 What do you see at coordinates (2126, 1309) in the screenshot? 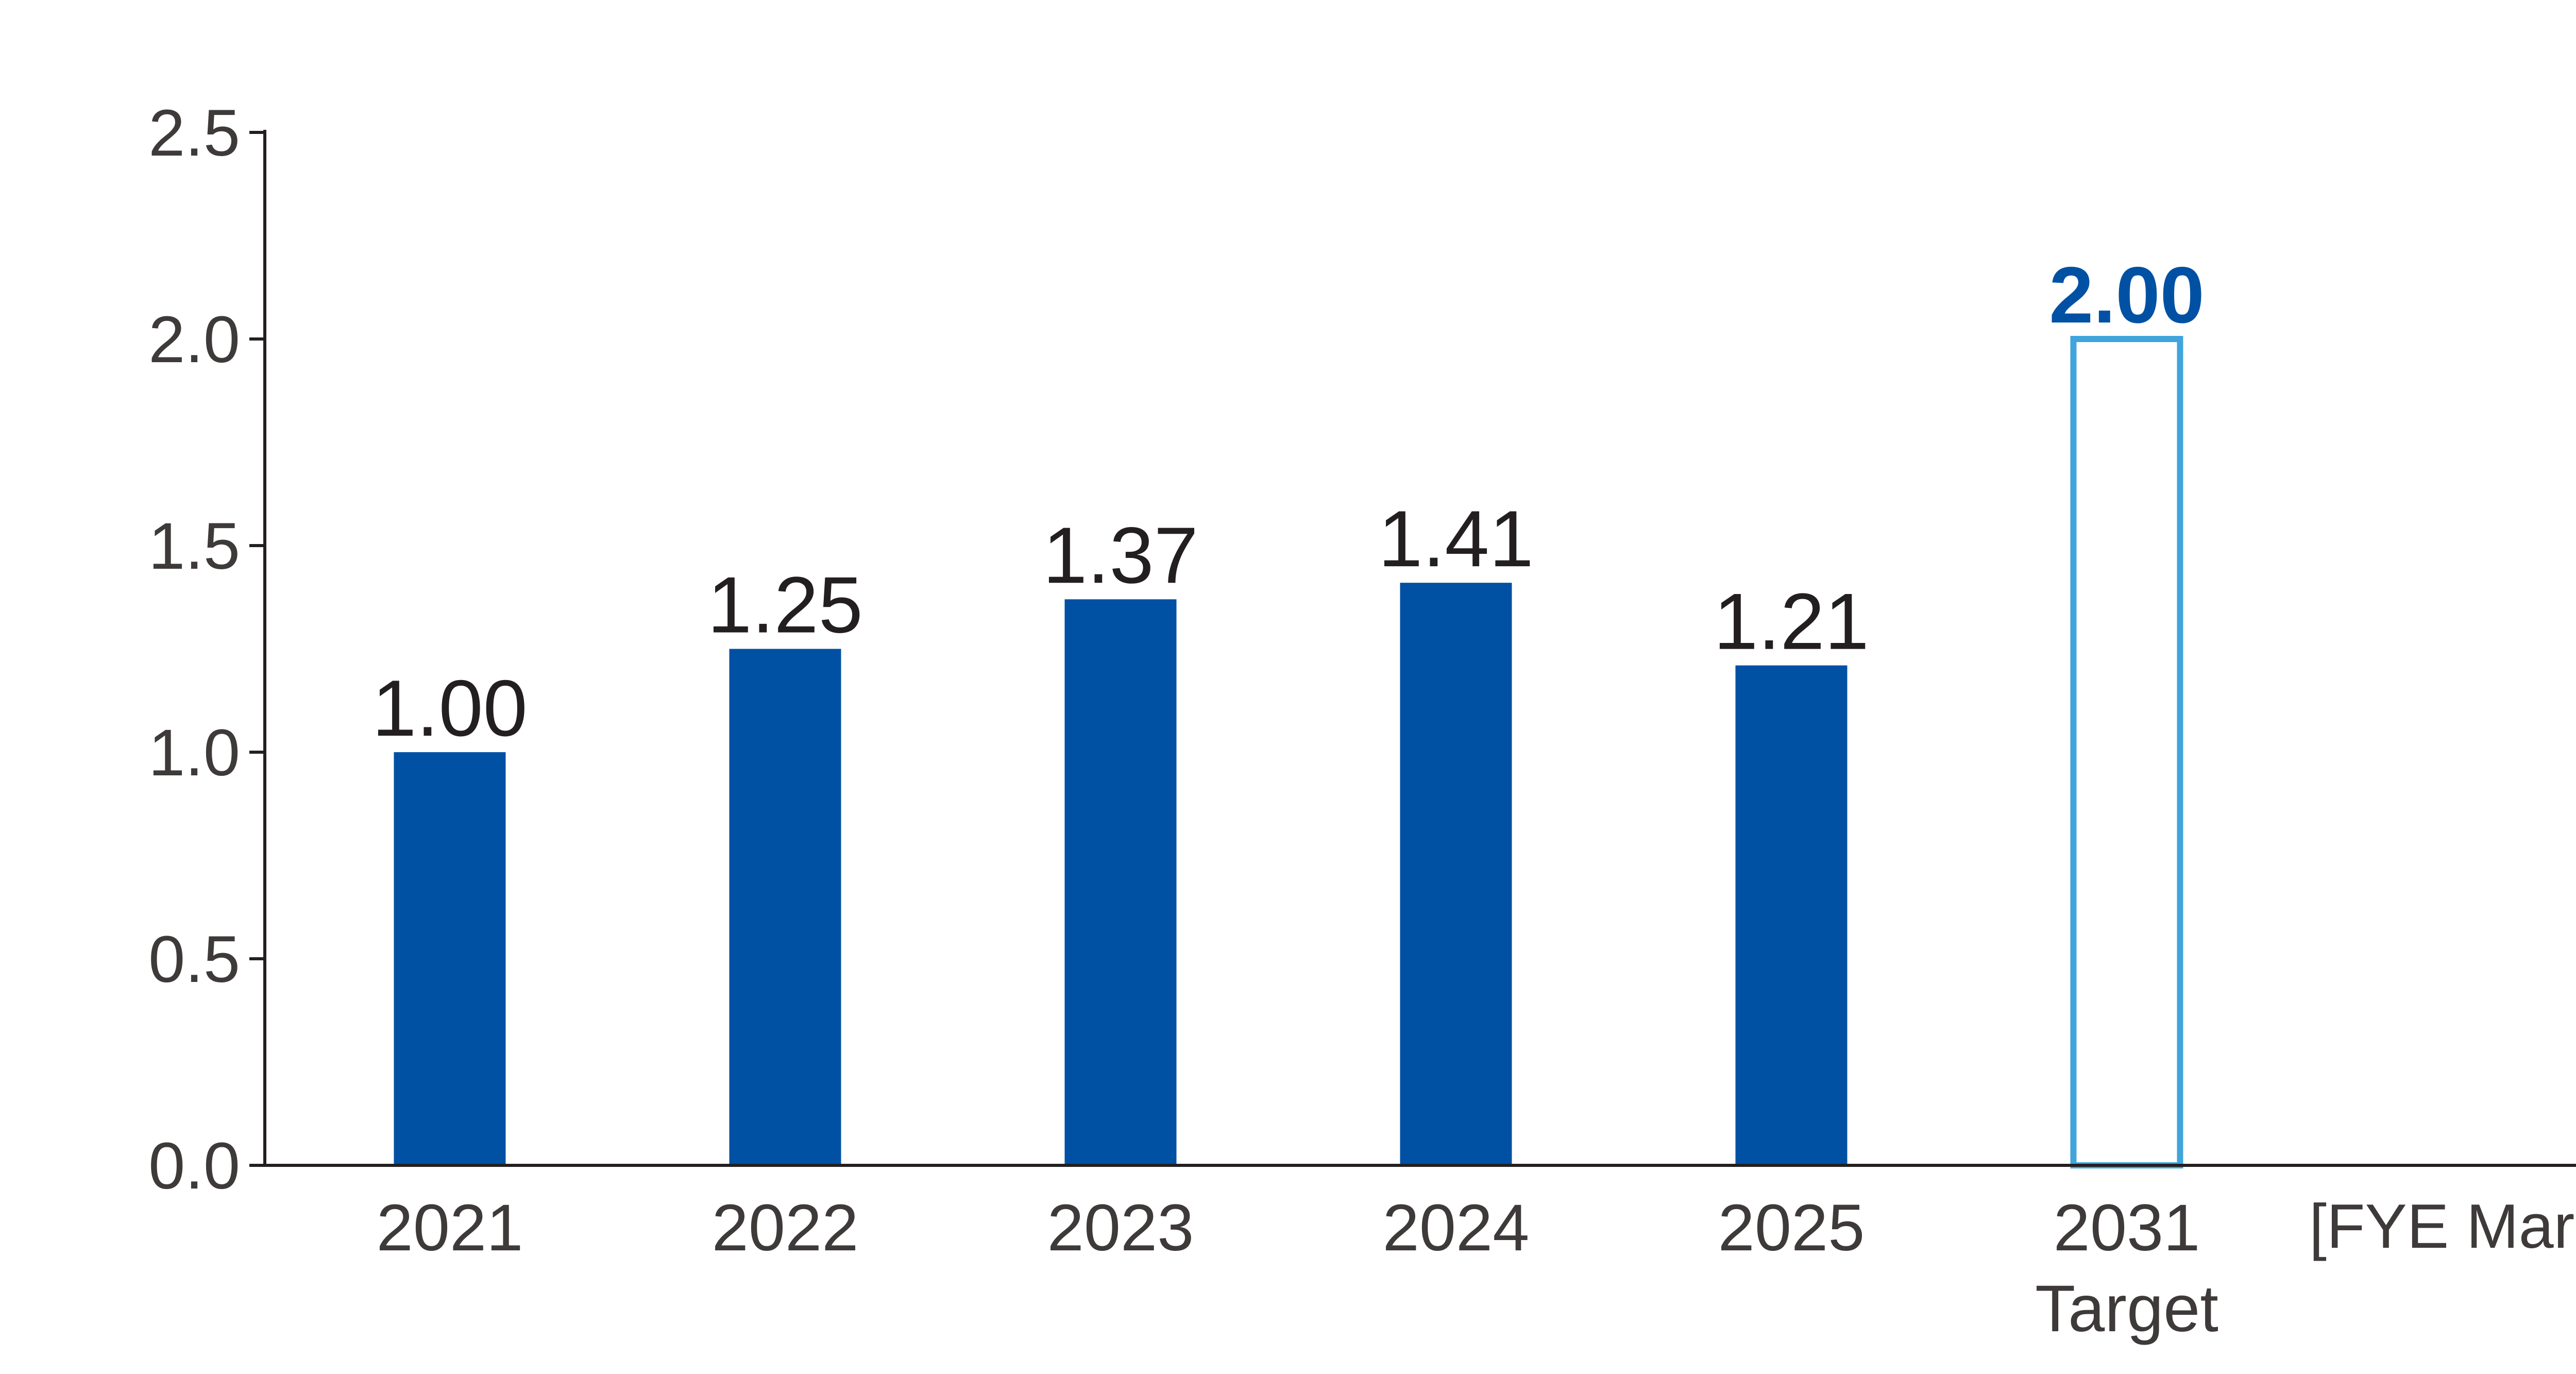
I see `x-tick-sublabel: Target` at bounding box center [2126, 1309].